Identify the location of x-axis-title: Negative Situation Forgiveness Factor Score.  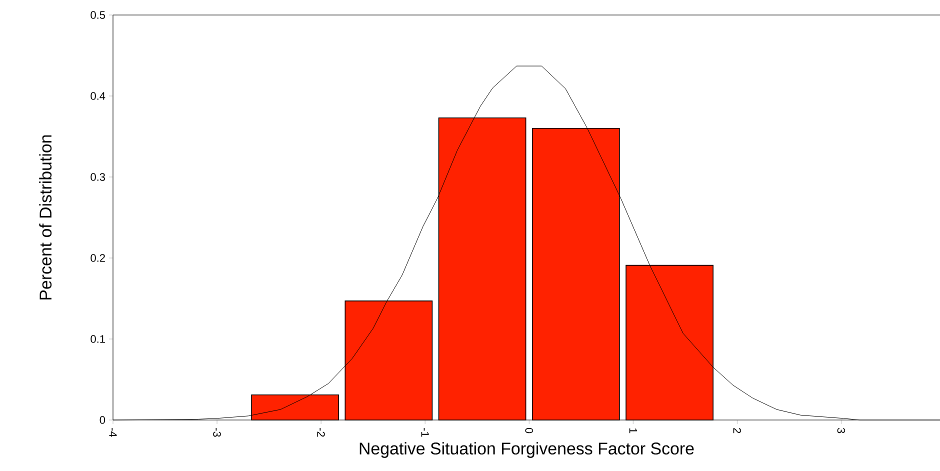
(527, 450).